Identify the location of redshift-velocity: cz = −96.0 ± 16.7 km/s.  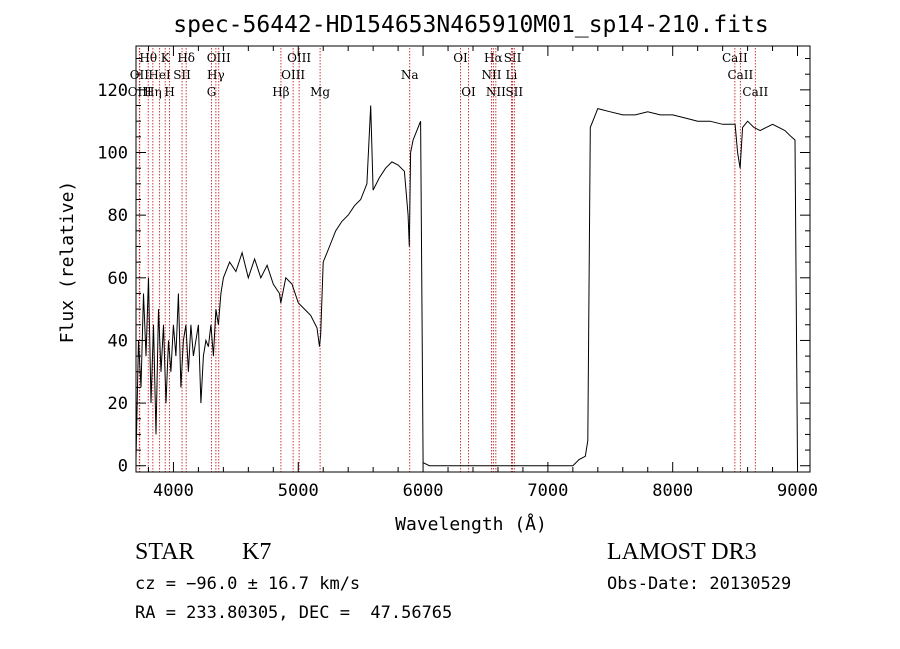
(248, 584).